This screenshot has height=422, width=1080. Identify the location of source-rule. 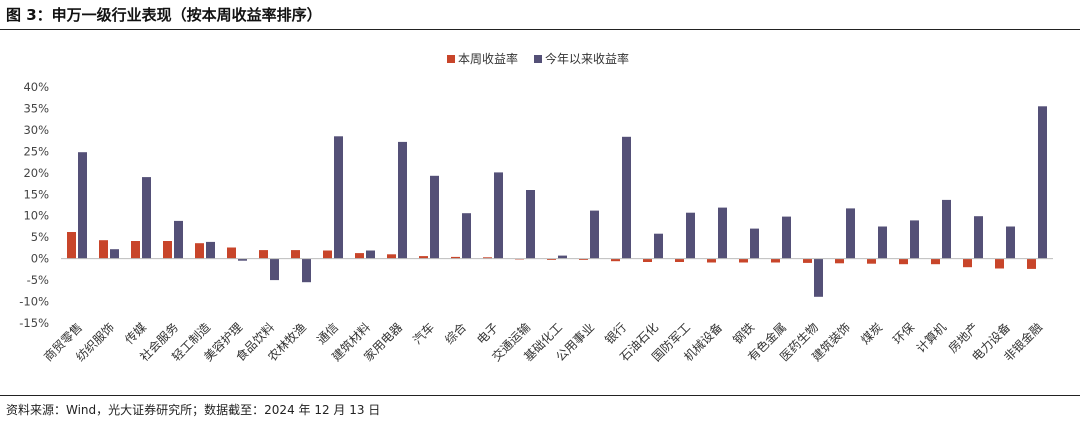
(540, 395).